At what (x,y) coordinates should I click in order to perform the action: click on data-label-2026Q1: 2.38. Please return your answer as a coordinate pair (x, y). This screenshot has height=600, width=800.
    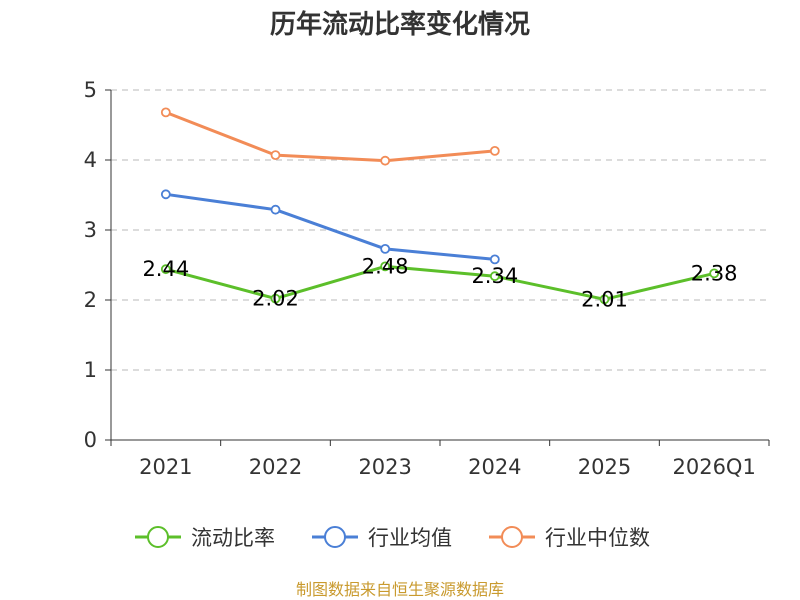
    Looking at the image, I should click on (714, 273).